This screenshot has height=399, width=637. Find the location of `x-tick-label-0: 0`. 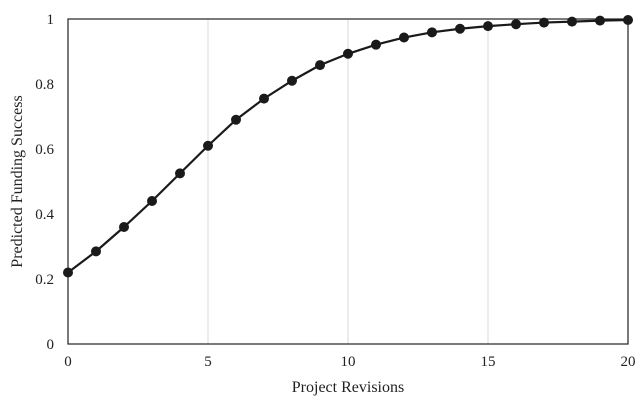

x-tick-label-0: 0 is located at coordinates (68, 362).